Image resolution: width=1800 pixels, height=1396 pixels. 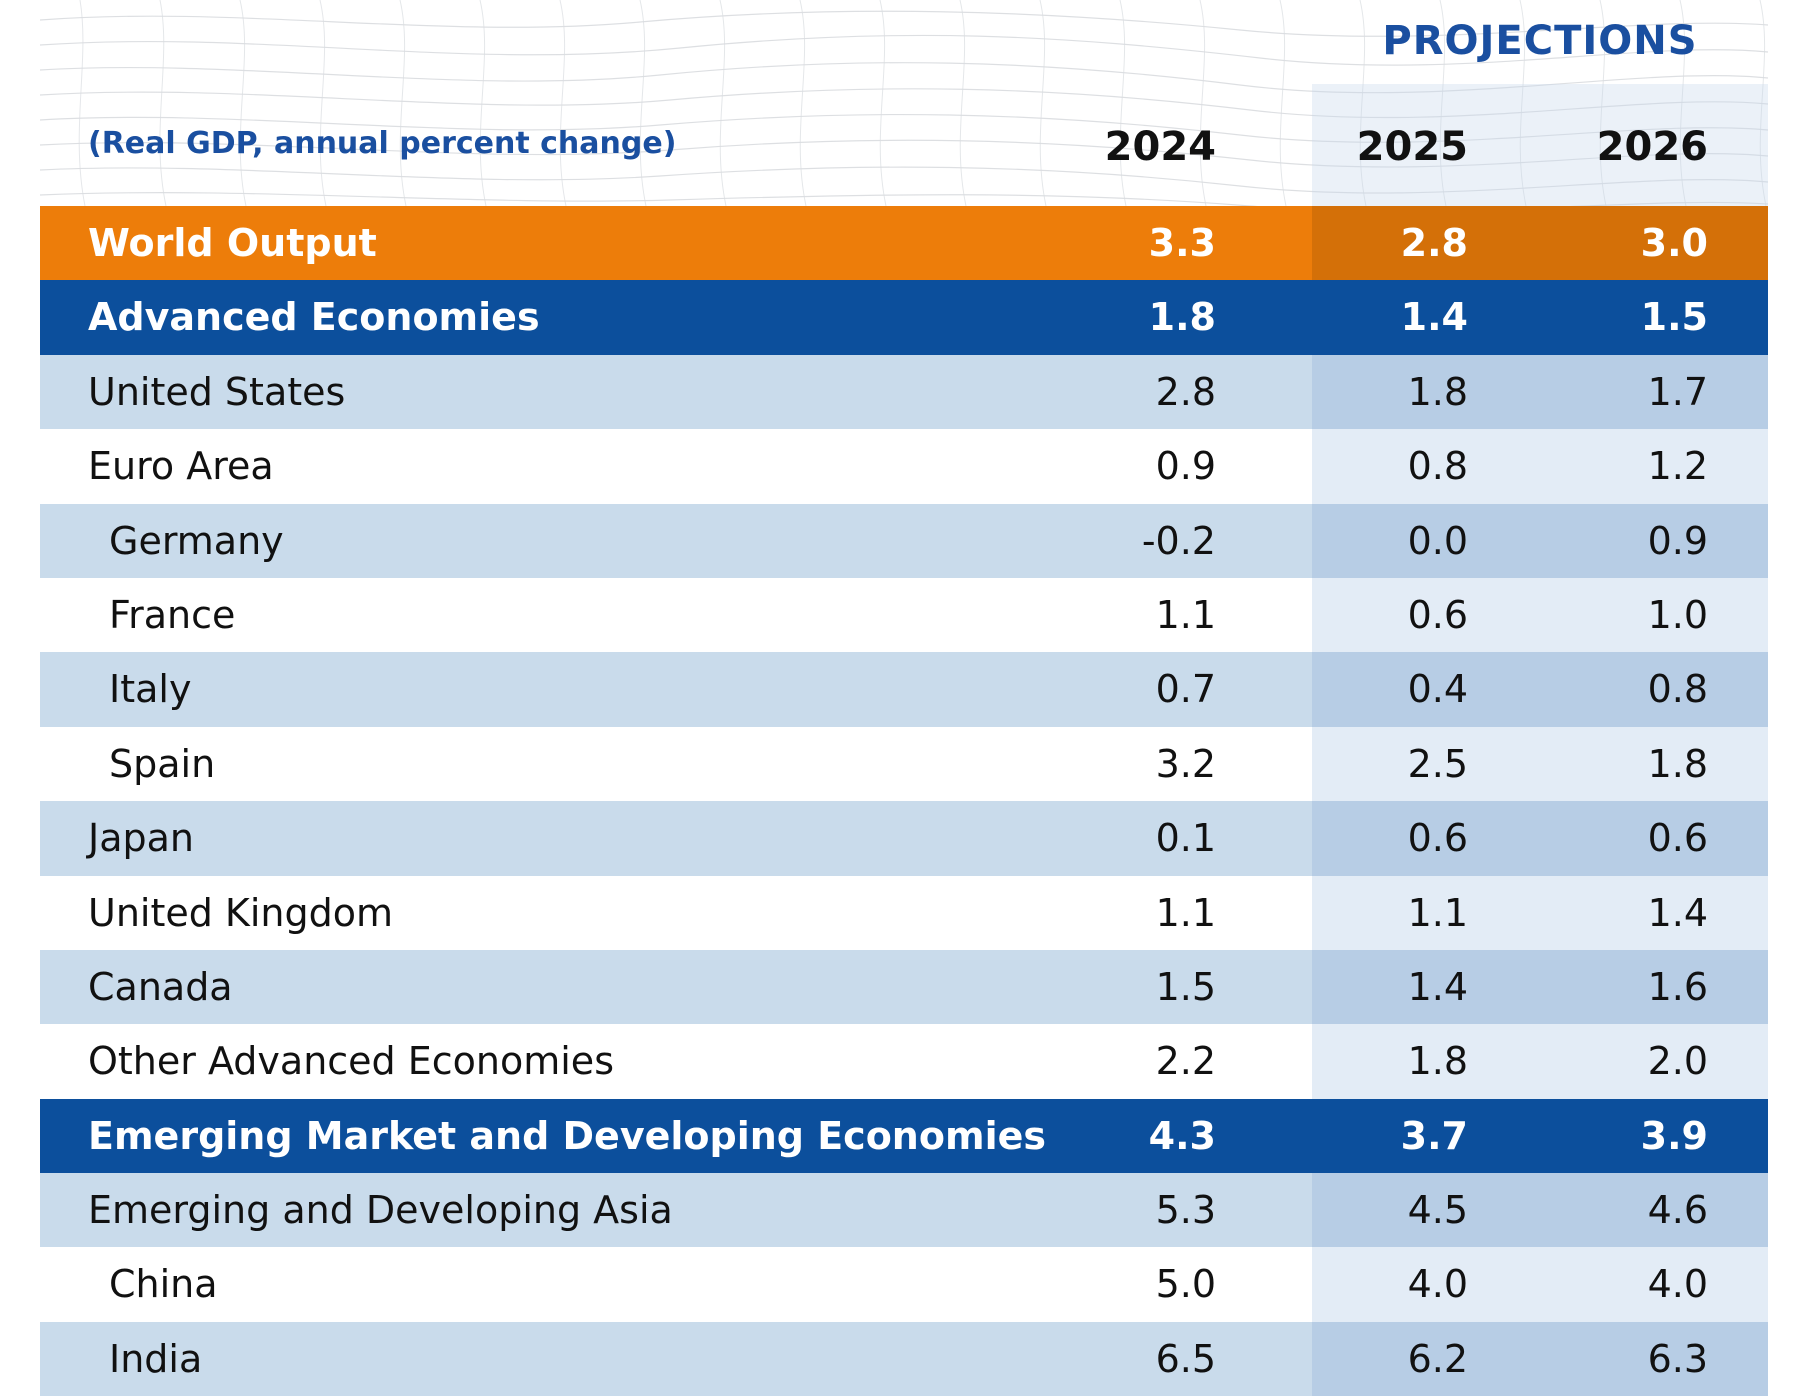 I want to click on table-row: Canada 1.5 1.4 1.6, so click(x=904, y=987).